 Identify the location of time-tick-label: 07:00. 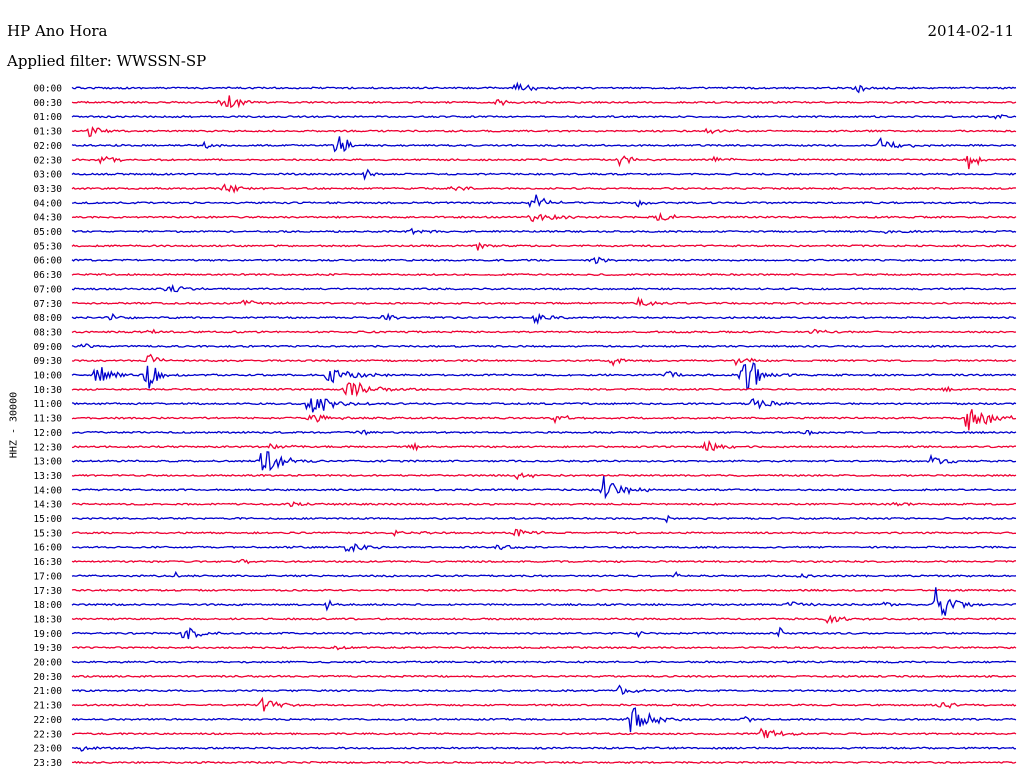
(47, 289).